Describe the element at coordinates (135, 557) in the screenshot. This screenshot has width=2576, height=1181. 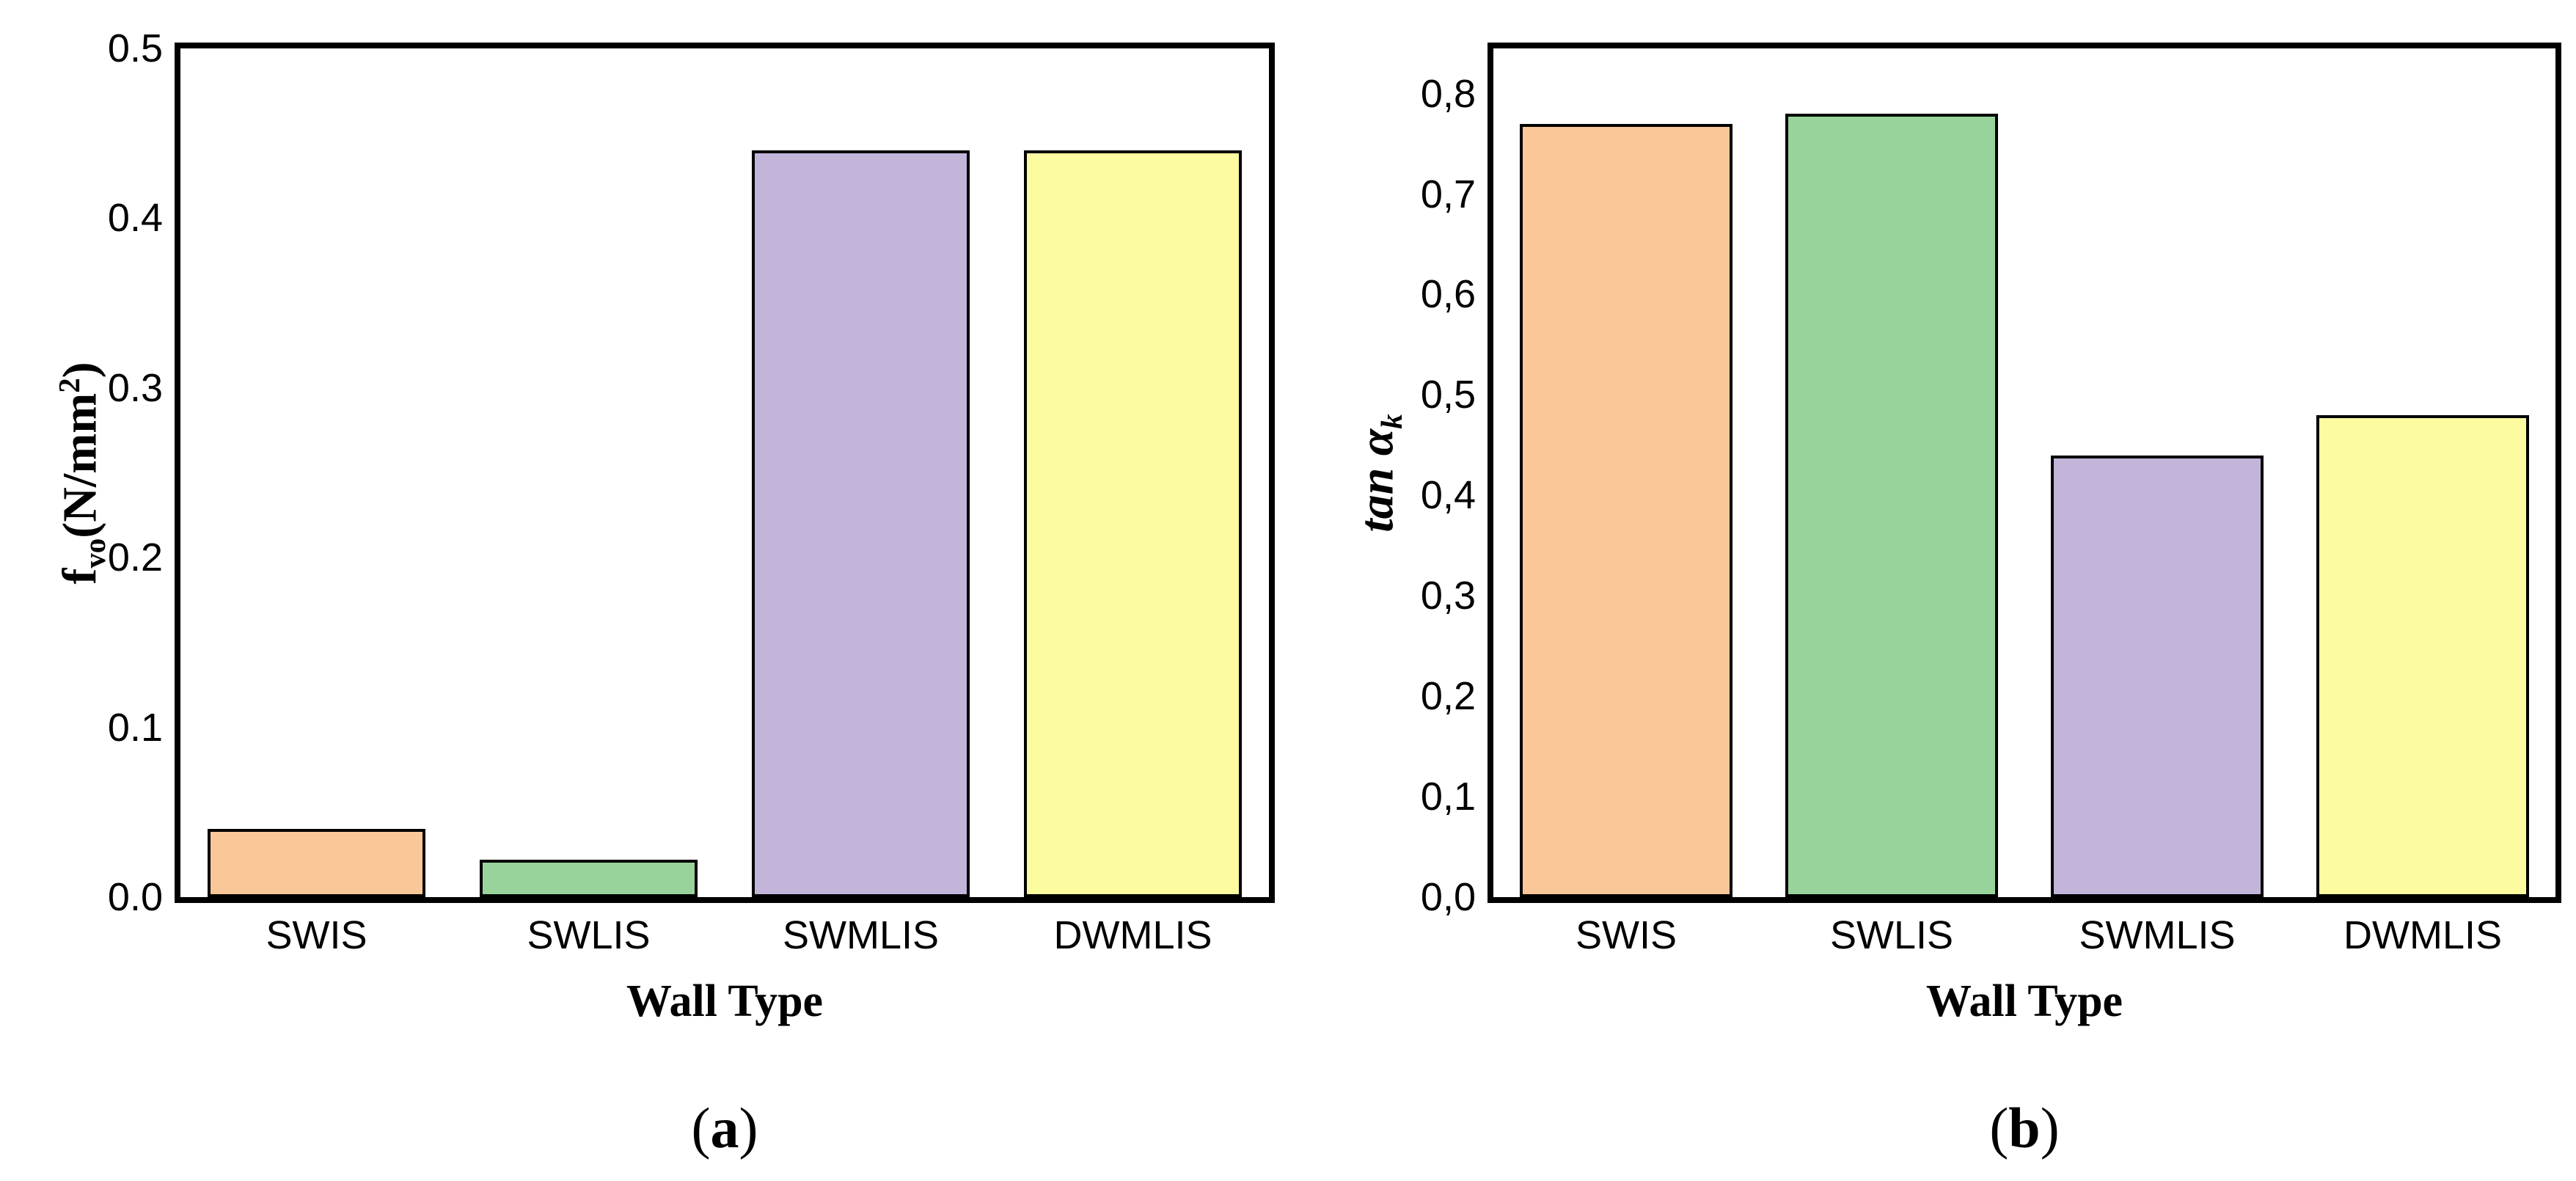
I see `y-tick-label-02: 0.2` at that location.